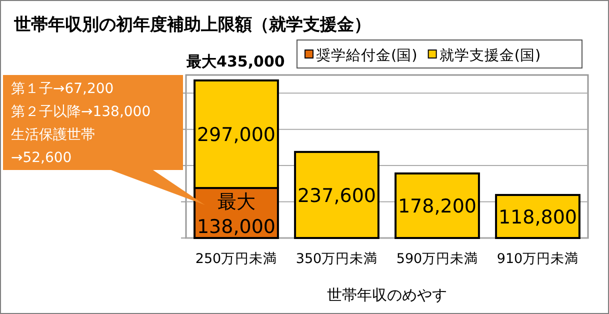 The image size is (609, 314). Describe the element at coordinates (236, 259) in the screenshot. I see `x-tick-label: 250万円未満` at that location.